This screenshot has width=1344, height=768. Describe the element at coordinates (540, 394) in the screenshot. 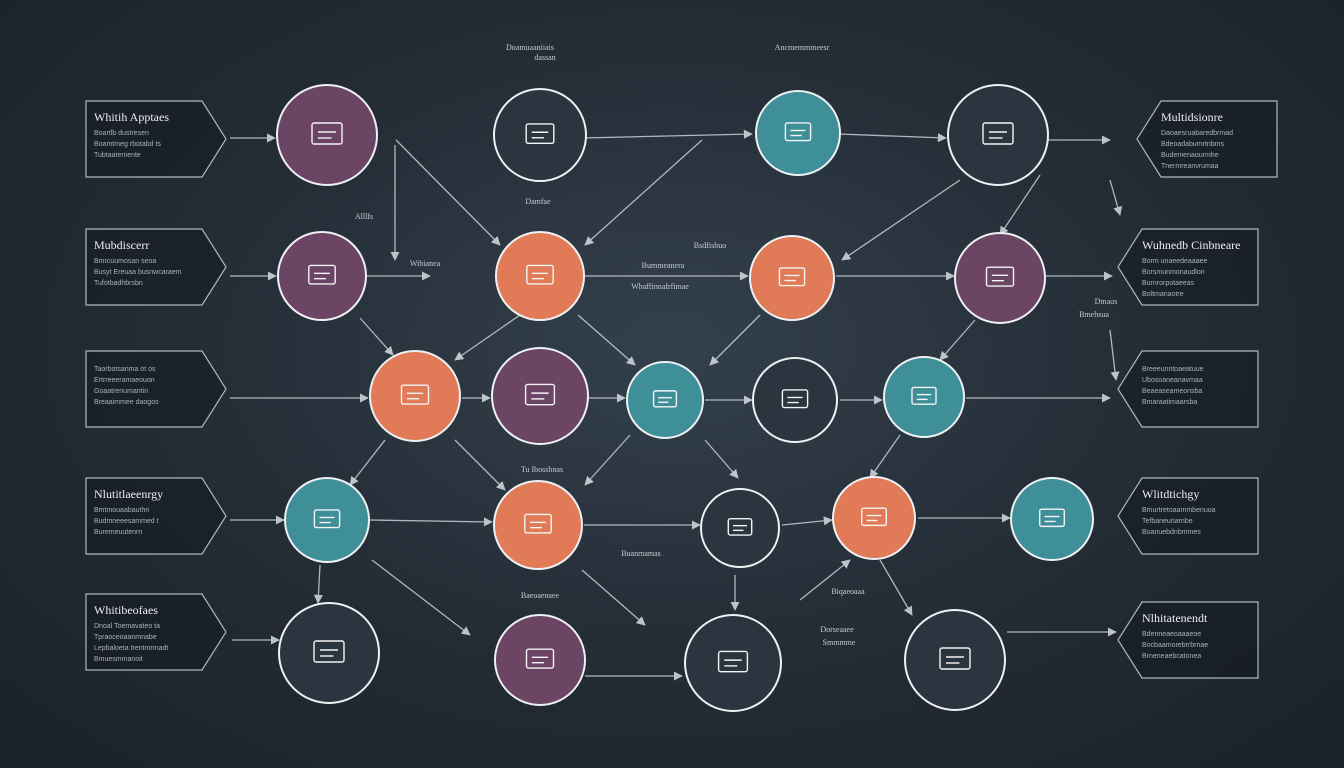

I see `database-icon` at that location.